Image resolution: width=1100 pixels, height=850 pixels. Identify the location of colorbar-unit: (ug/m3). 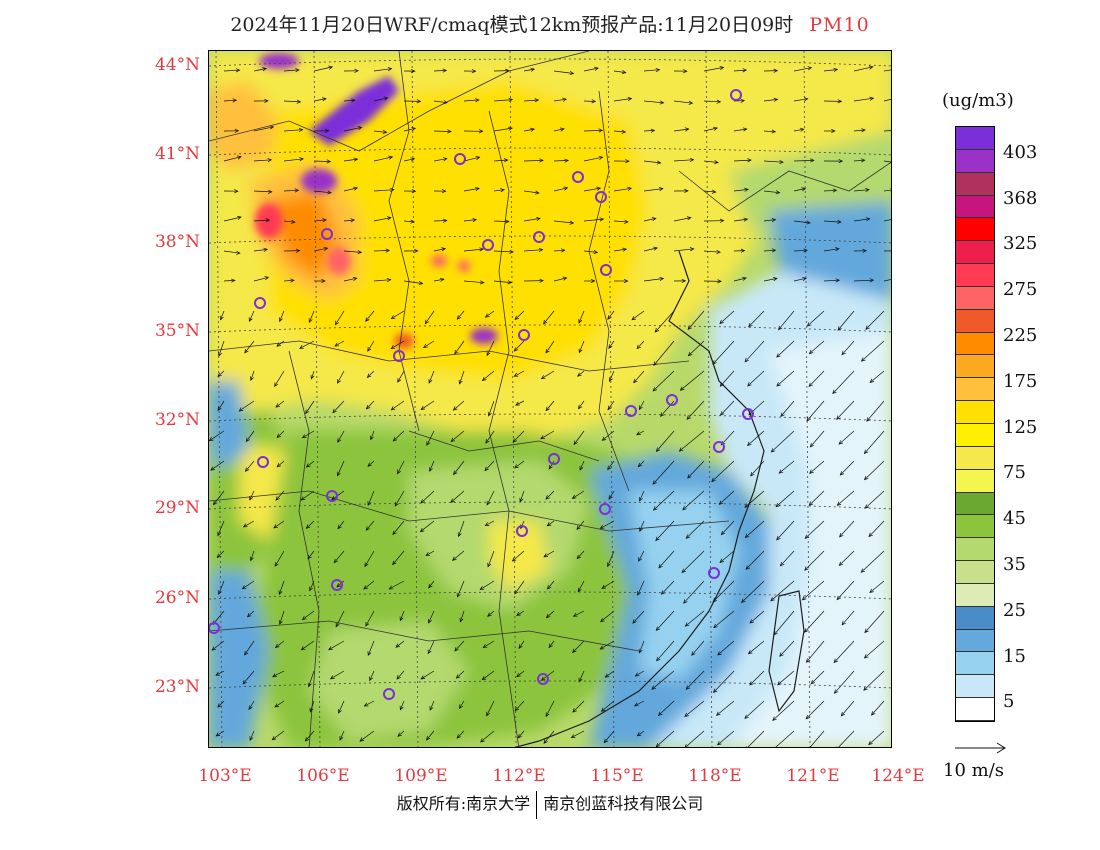
(978, 100).